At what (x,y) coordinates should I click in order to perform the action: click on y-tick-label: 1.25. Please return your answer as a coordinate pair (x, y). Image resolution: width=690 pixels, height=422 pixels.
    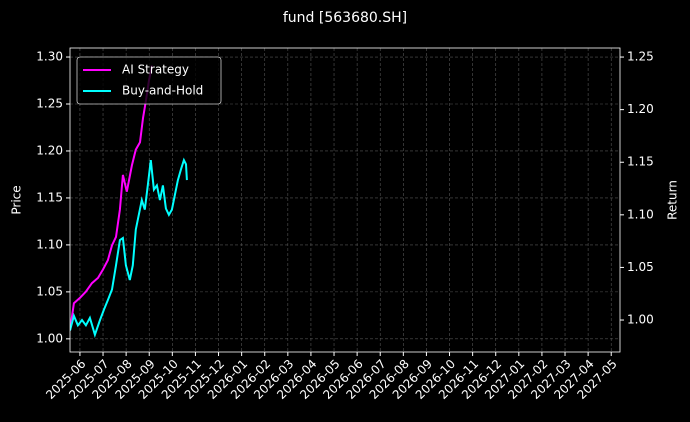
    Looking at the image, I should click on (49, 103).